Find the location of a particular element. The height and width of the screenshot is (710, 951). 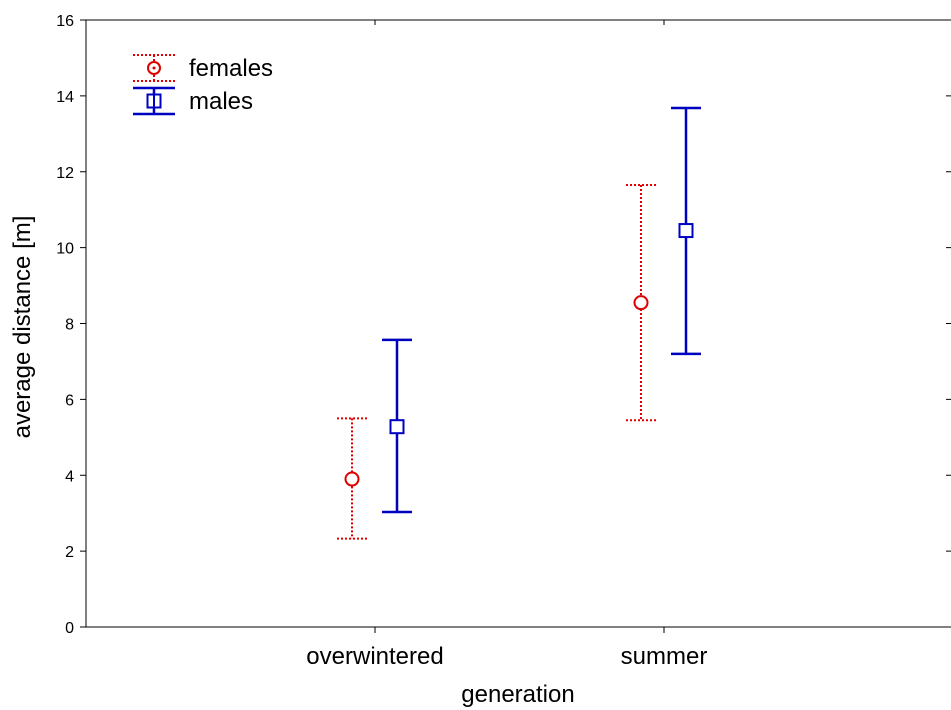

x-tick-label: summer is located at coordinates (664, 656).